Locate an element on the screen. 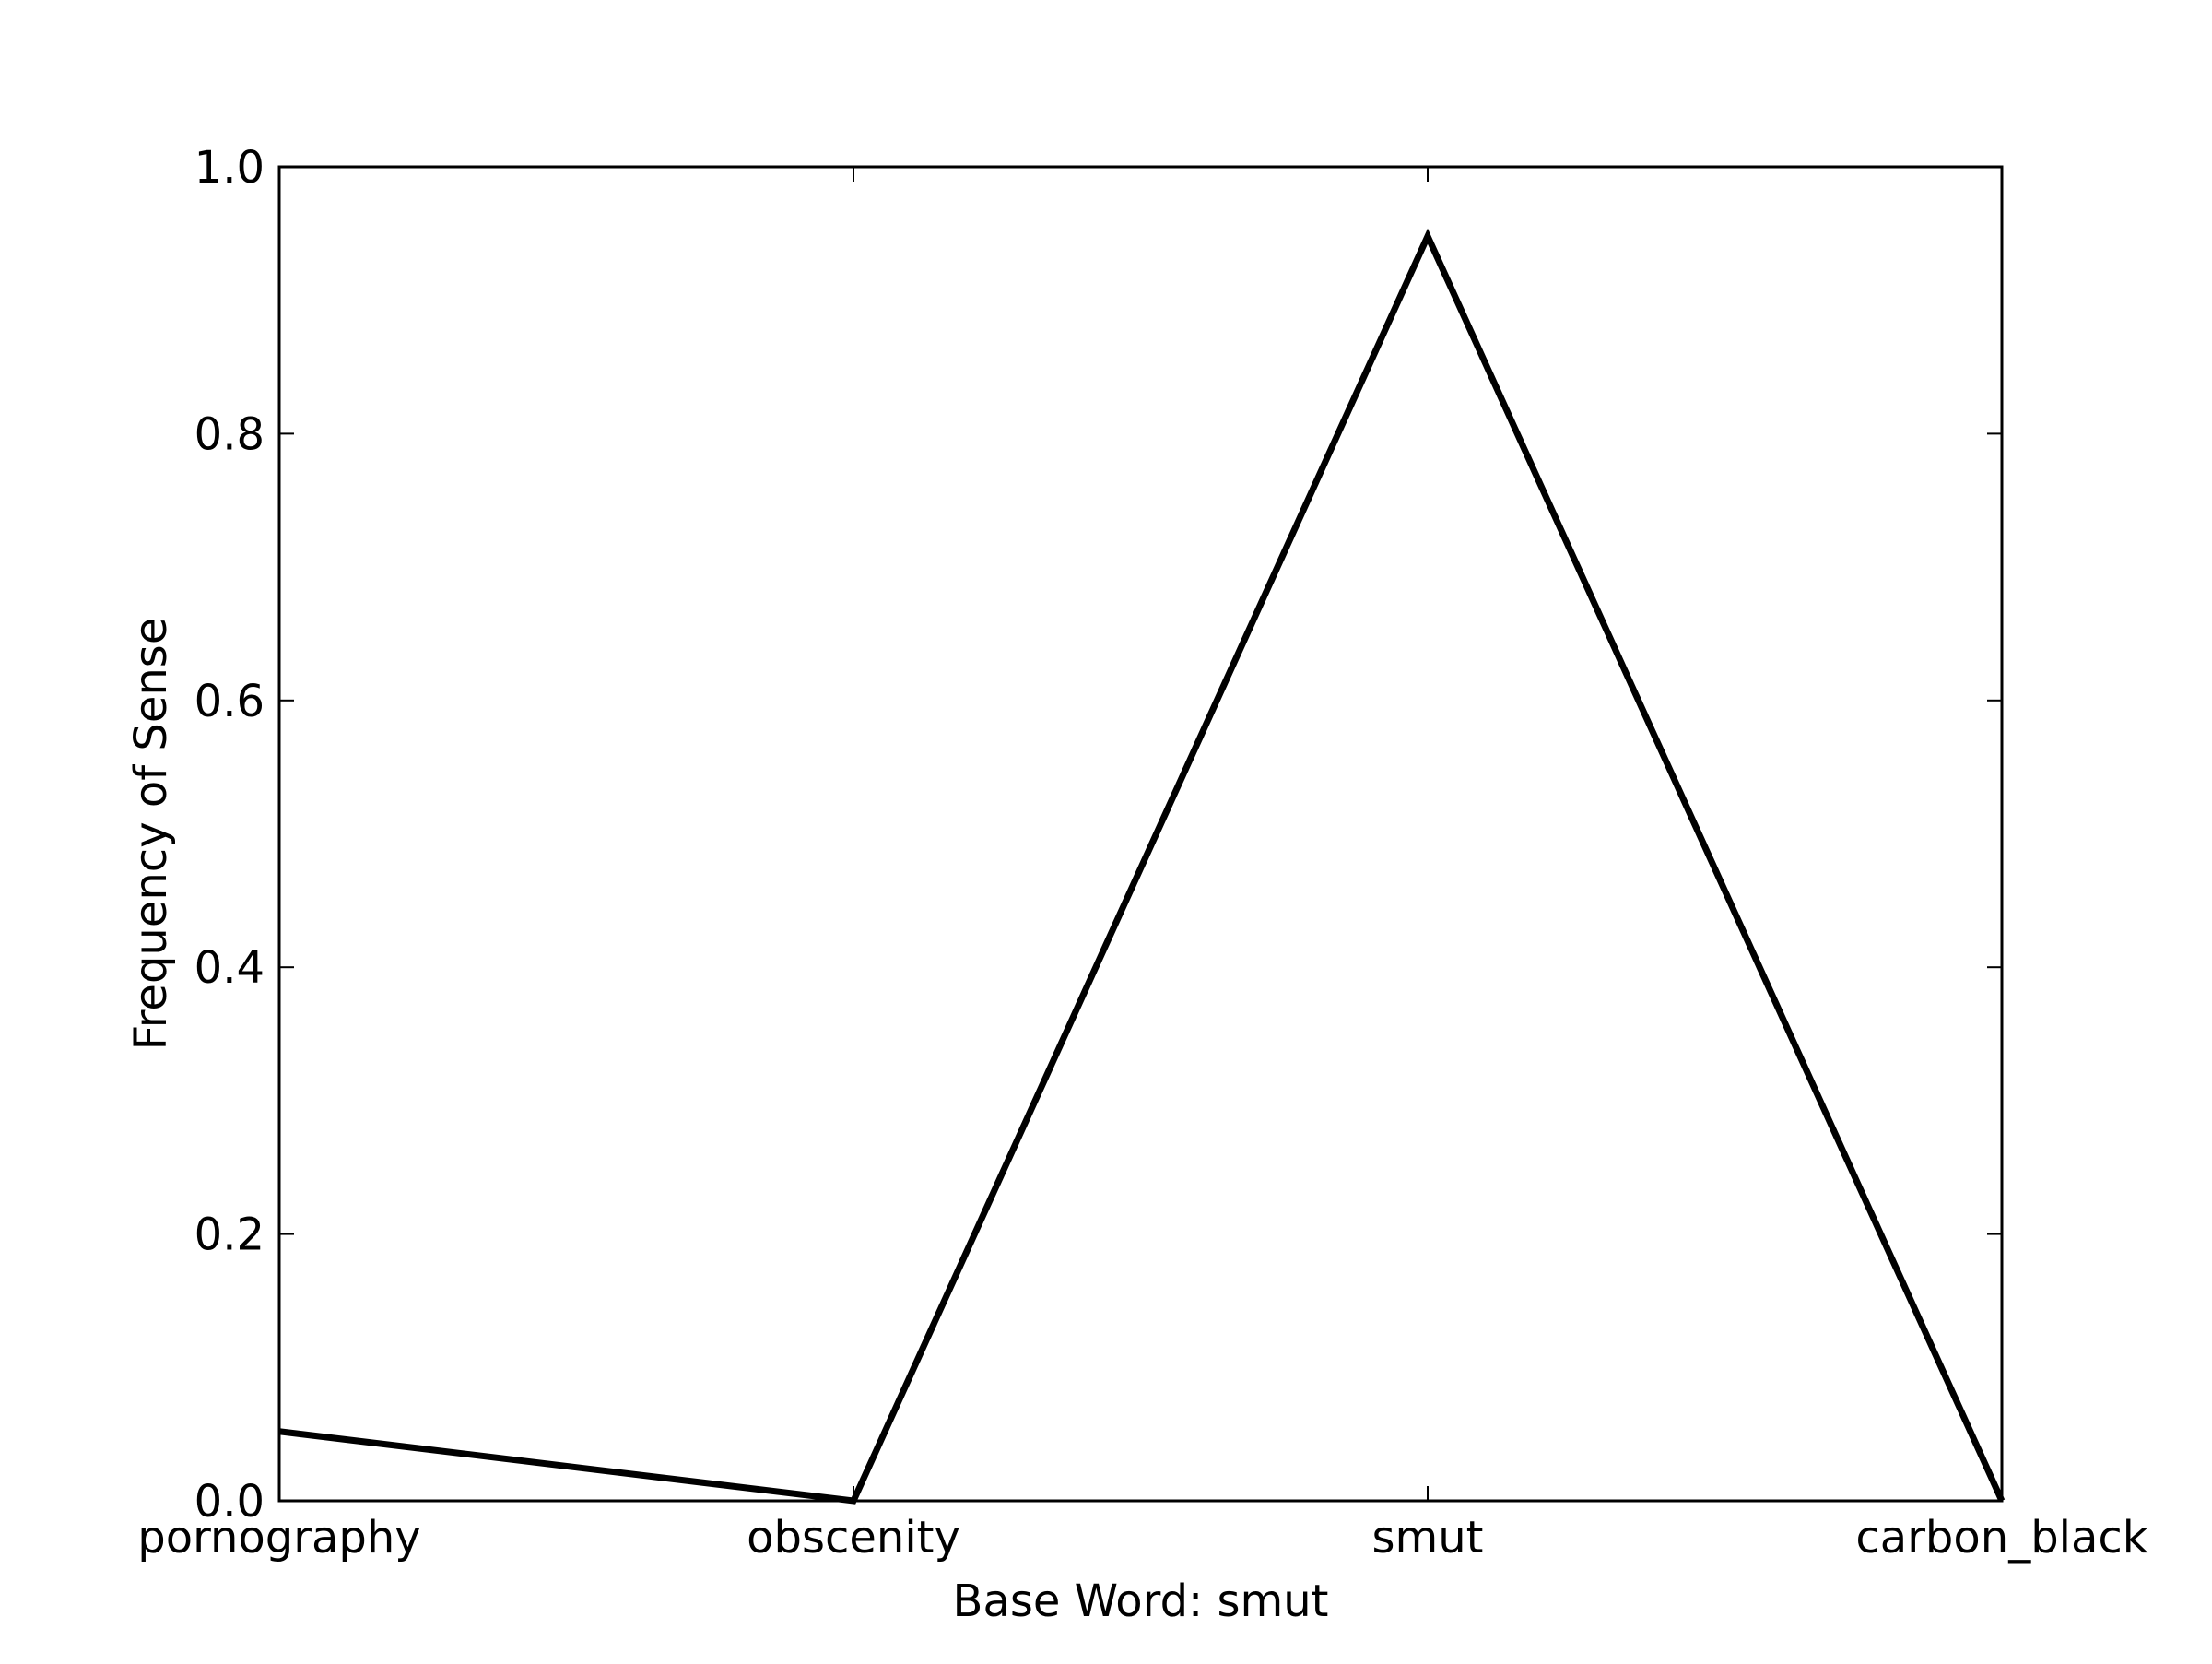  y-tick-label: 0.4 is located at coordinates (229, 968).